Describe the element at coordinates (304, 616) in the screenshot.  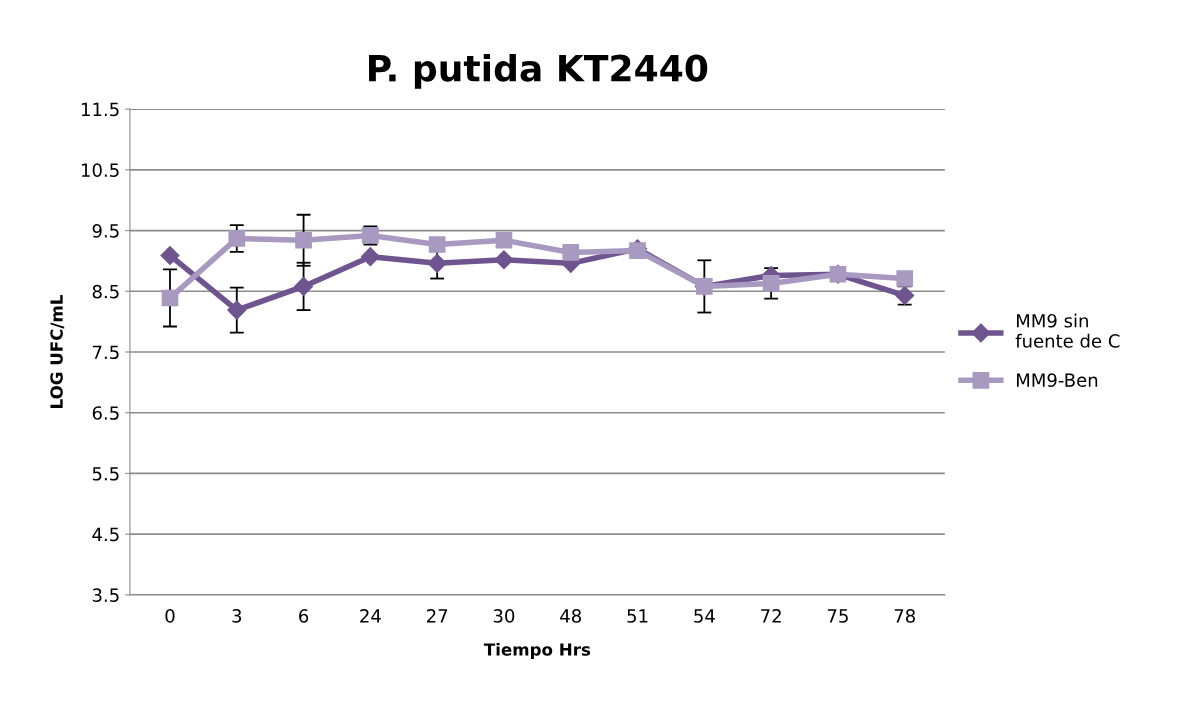
I see `x-tick-label: 6` at that location.